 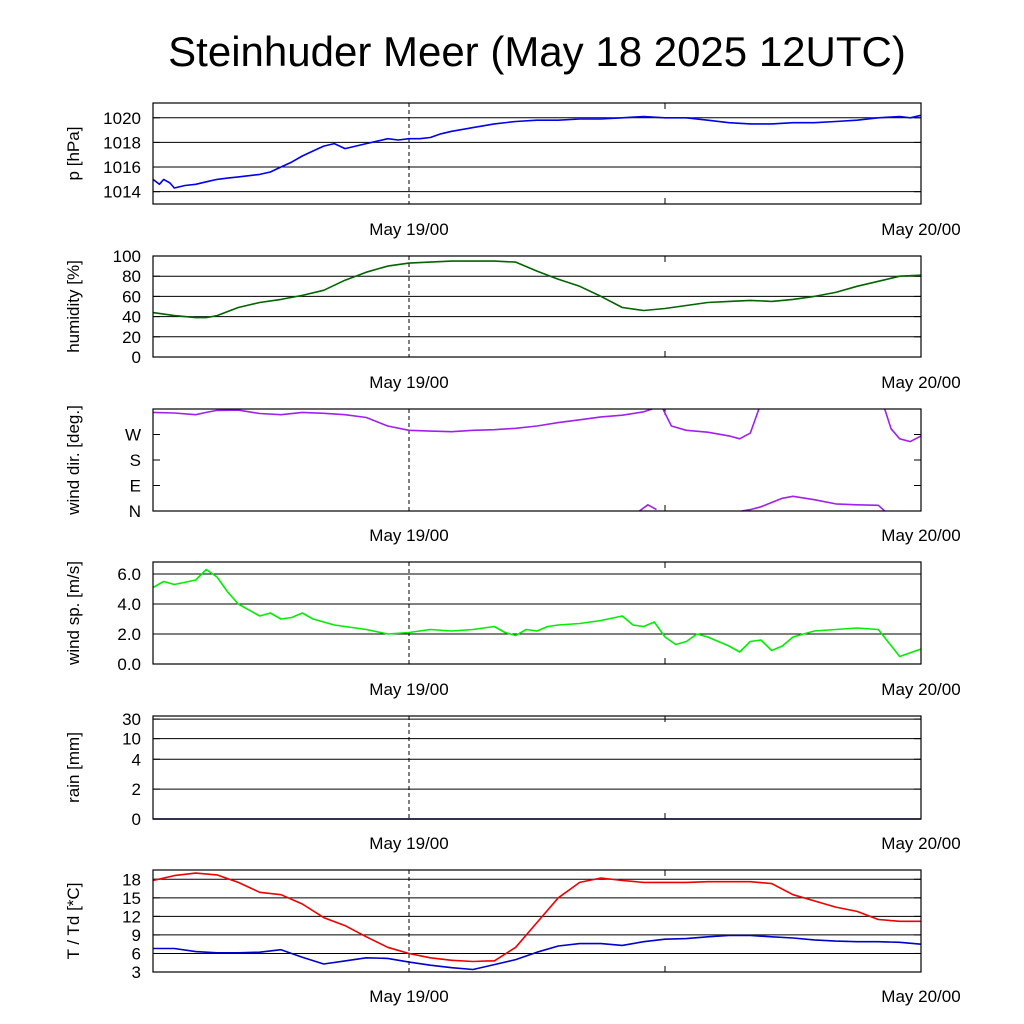 What do you see at coordinates (122, 142) in the screenshot?
I see `y-tick-label: 1018` at bounding box center [122, 142].